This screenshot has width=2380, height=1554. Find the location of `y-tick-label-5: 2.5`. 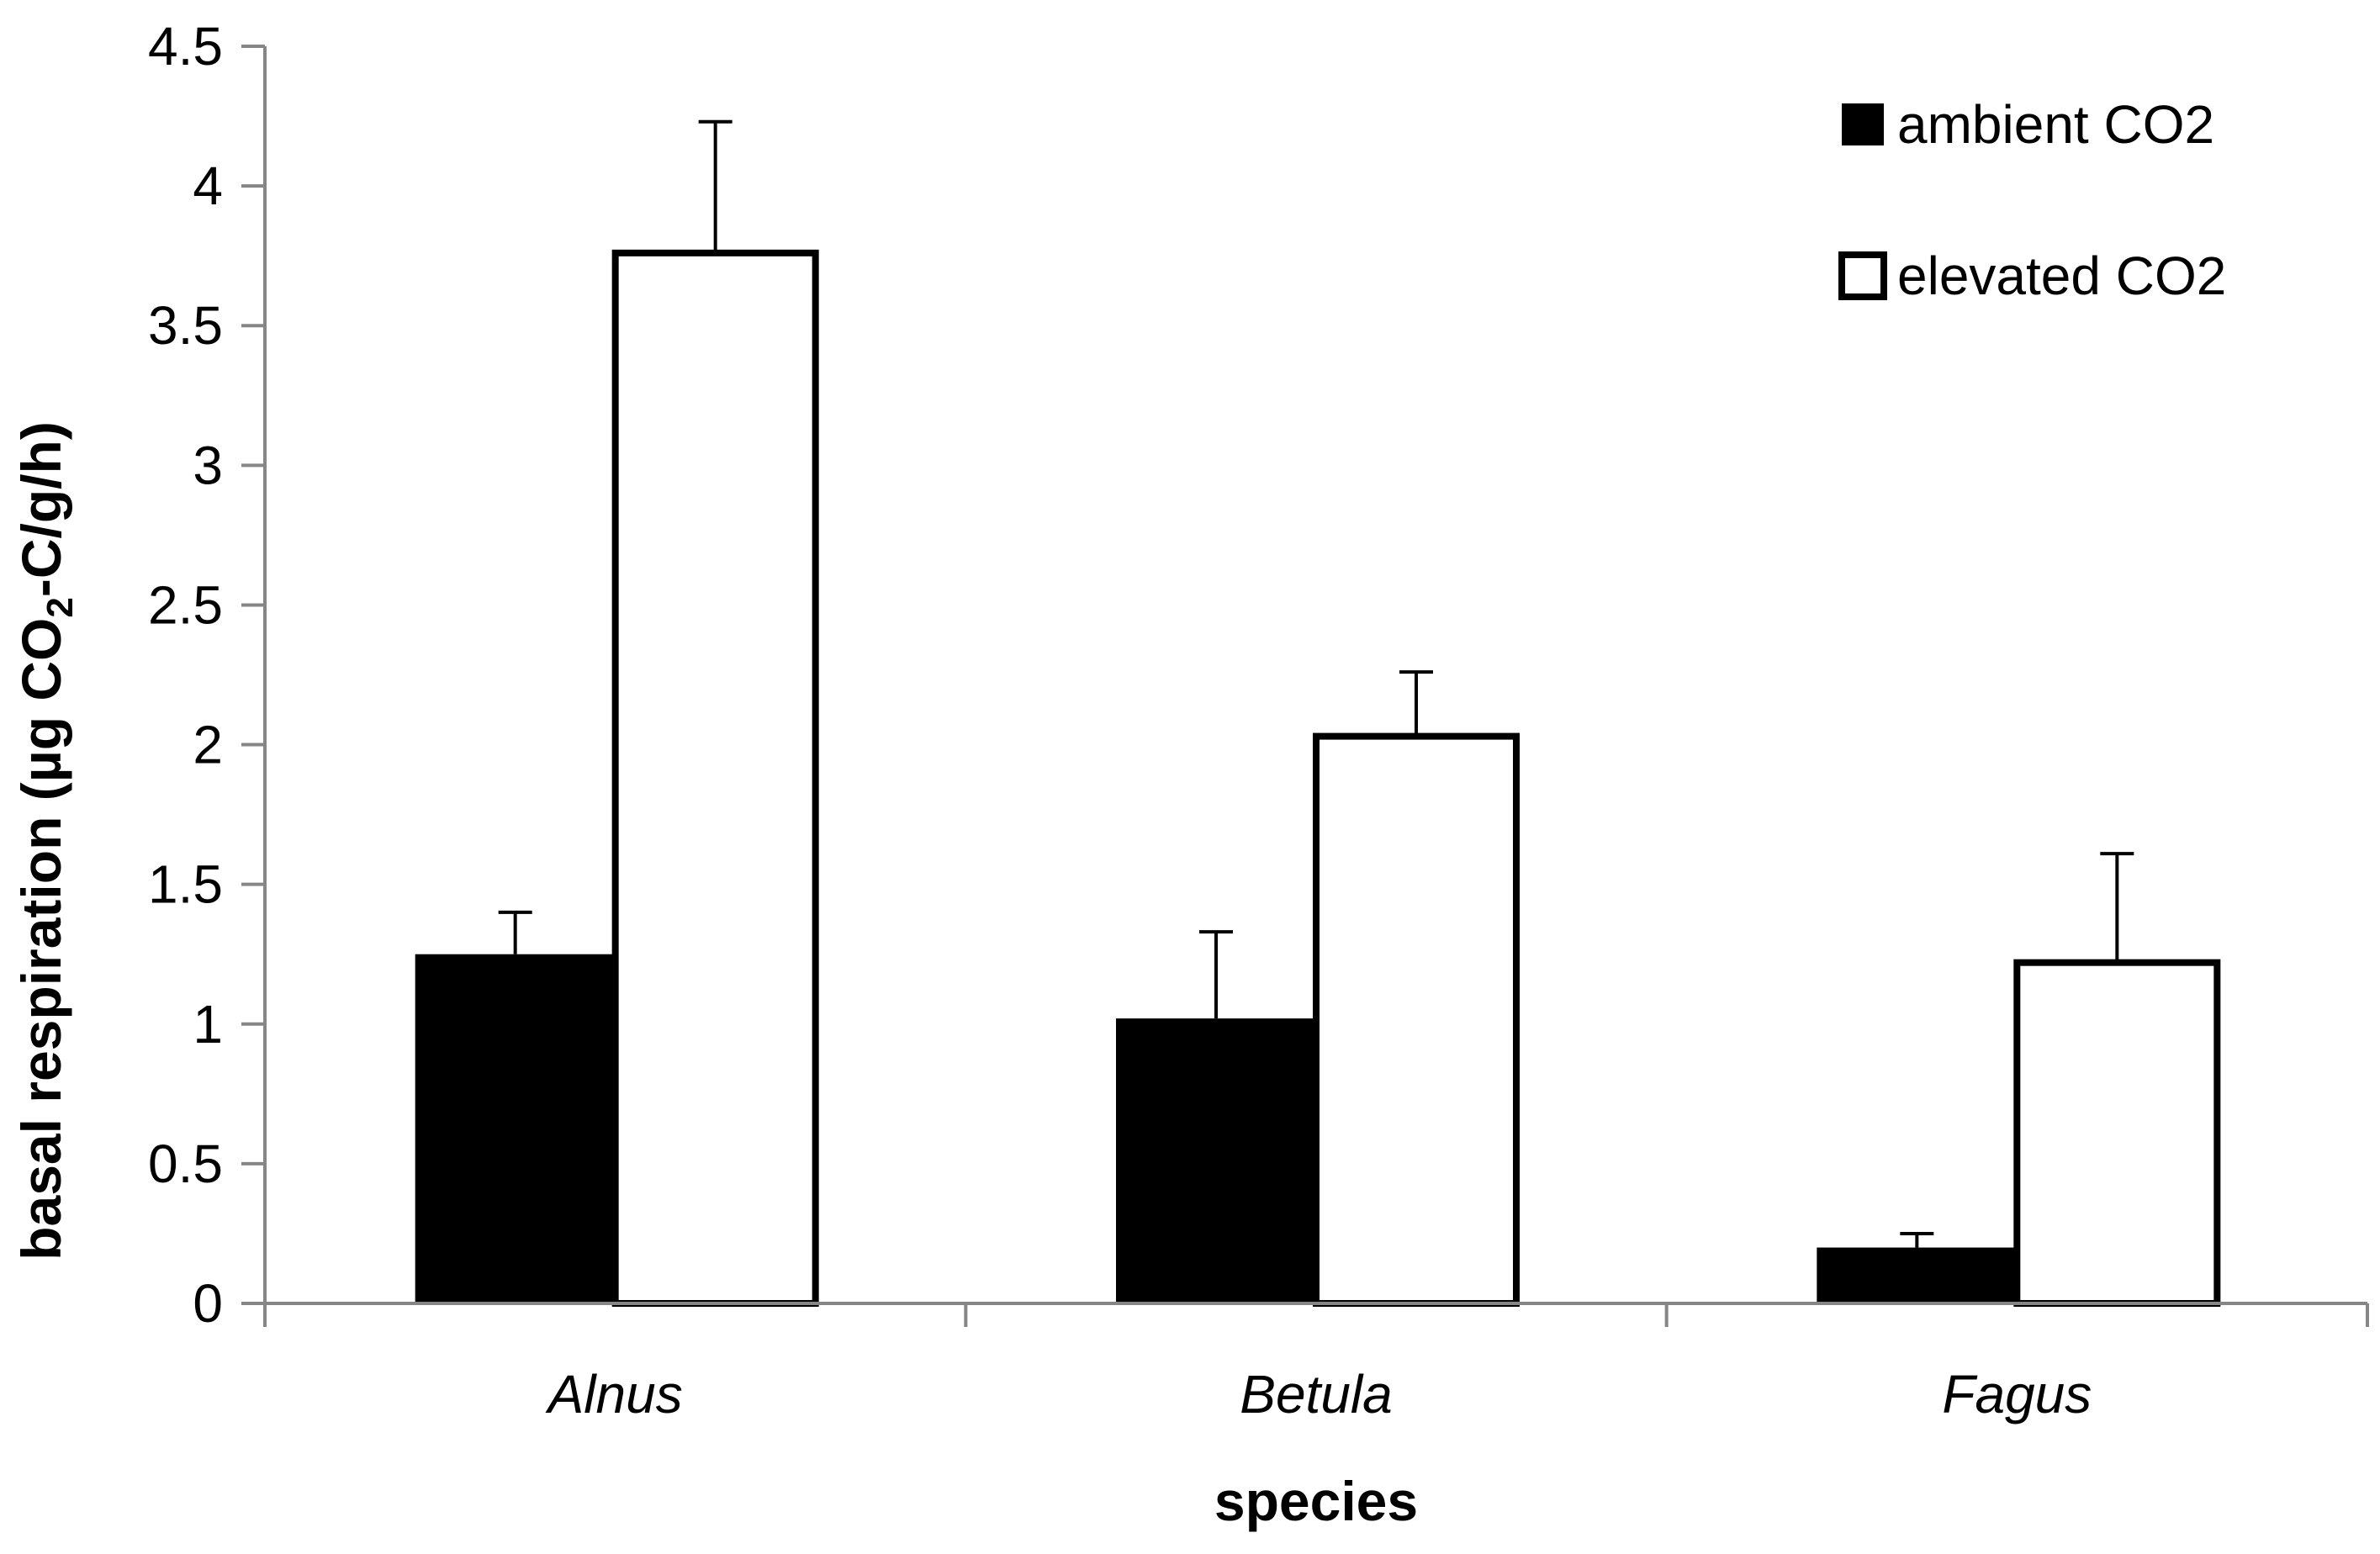

y-tick-label-5: 2.5 is located at coordinates (185, 604).